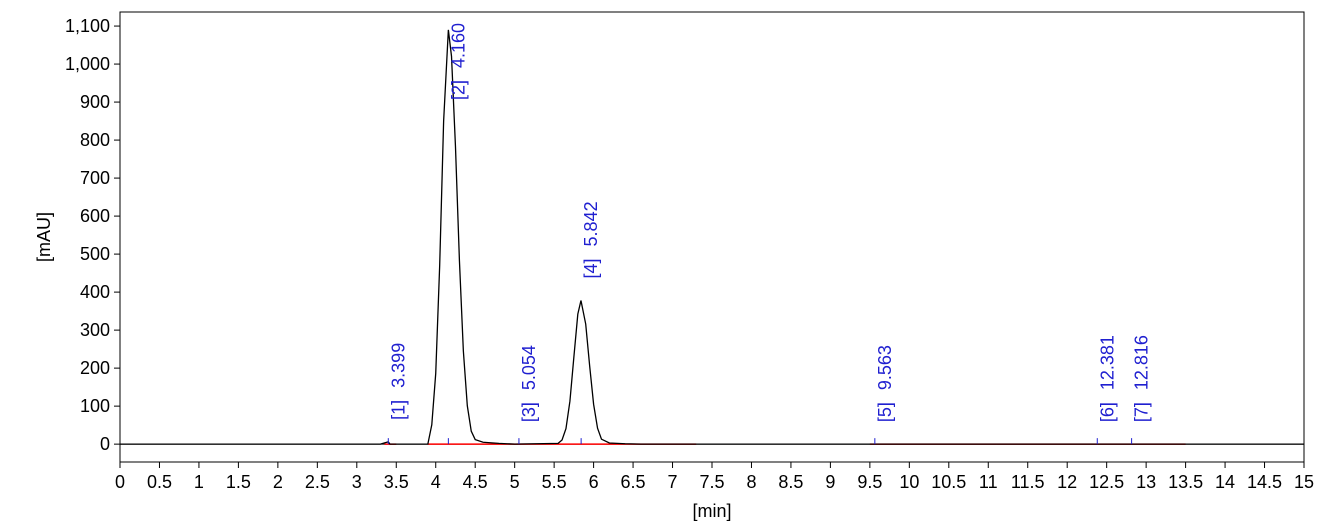 The image size is (1339, 527). Describe the element at coordinates (515, 482) in the screenshot. I see `x-tick-label: 5` at that location.